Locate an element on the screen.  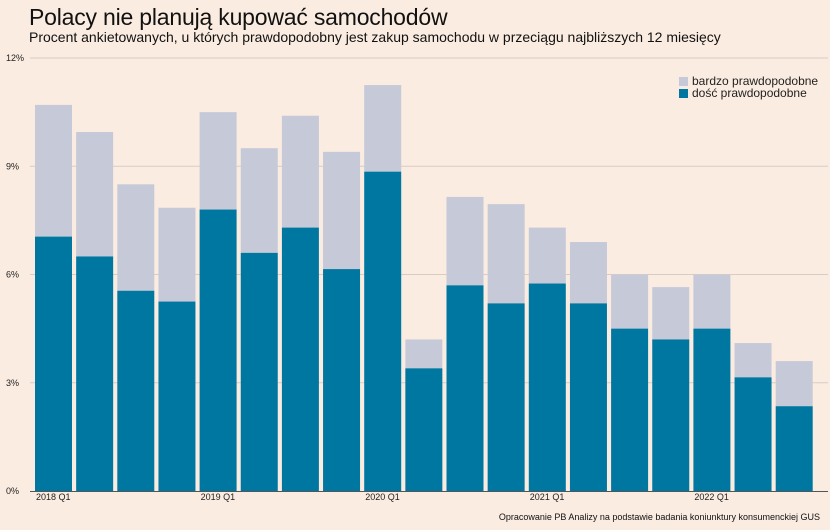
legend-item: bardzo prawdopodobne is located at coordinates (748, 81).